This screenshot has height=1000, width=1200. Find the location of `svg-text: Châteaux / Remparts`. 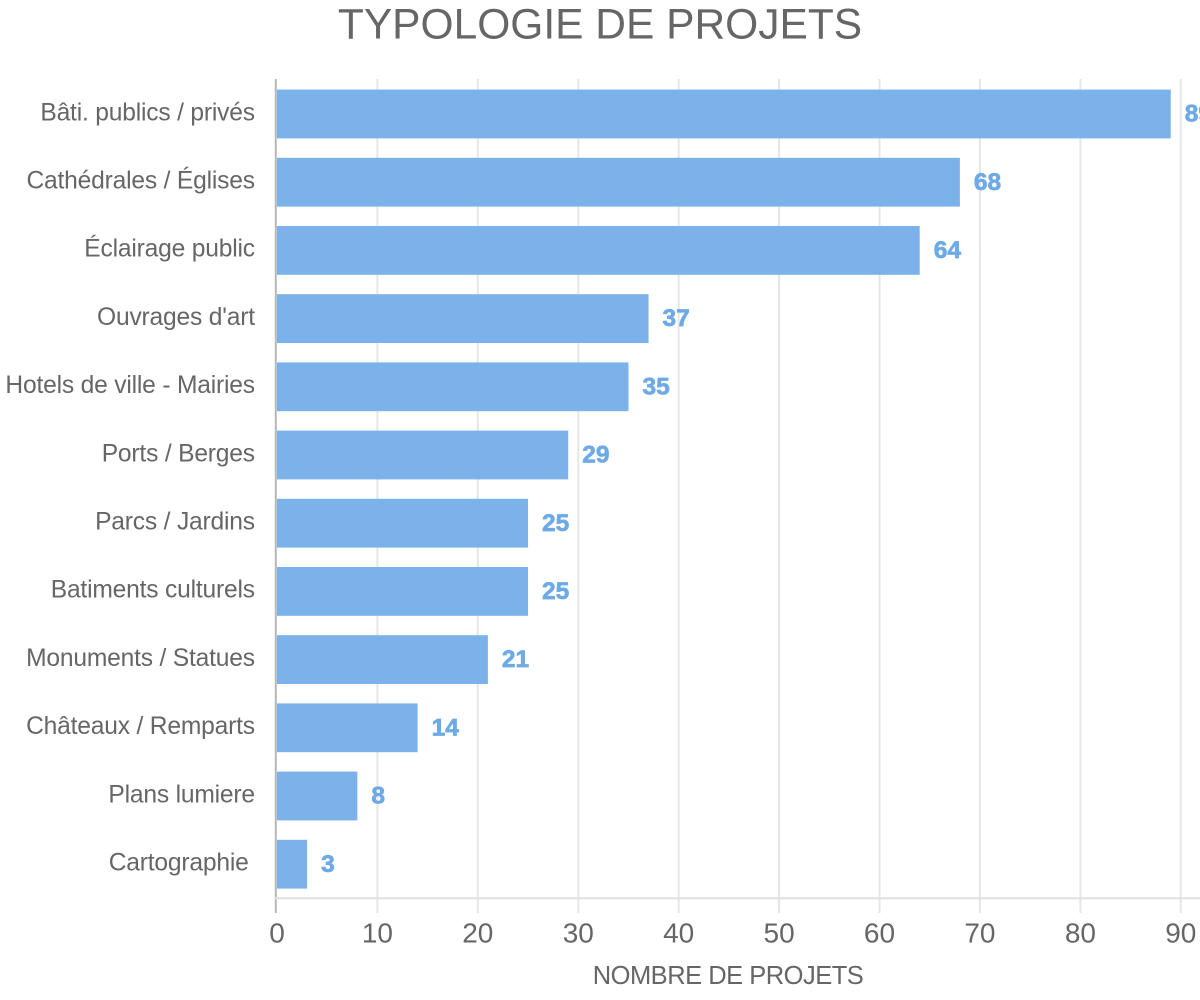

svg-text: Châteaux / Remparts is located at coordinates (140, 726).